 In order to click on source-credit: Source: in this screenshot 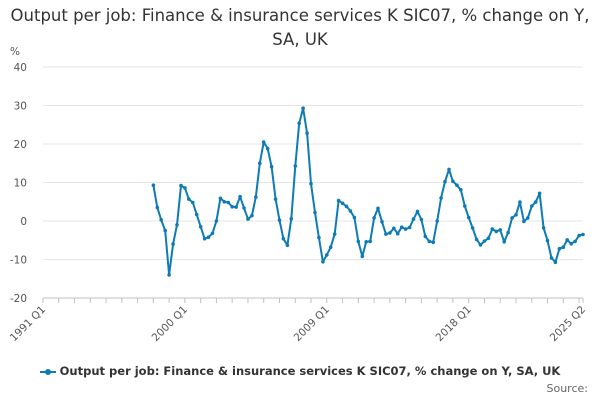, I will do `click(567, 388)`.